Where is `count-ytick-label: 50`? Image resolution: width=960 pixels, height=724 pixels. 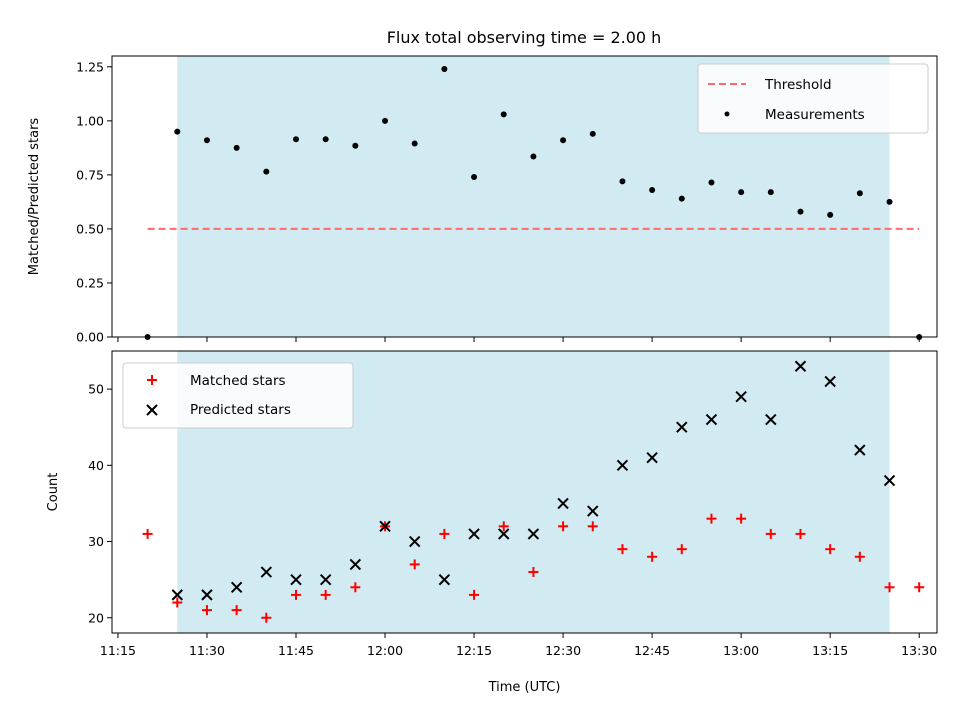
count-ytick-label: 50 is located at coordinates (96, 389).